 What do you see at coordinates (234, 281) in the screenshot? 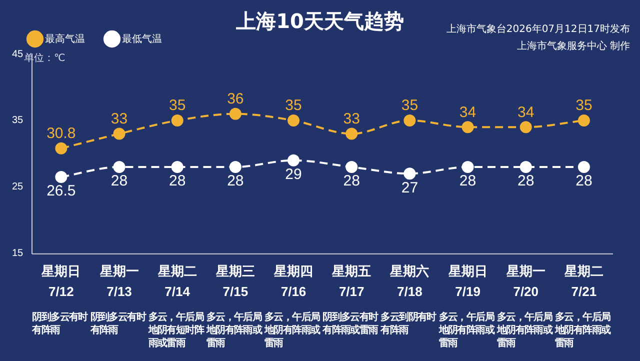
I see `x-tick-label: 星期三 7/15` at bounding box center [234, 281].